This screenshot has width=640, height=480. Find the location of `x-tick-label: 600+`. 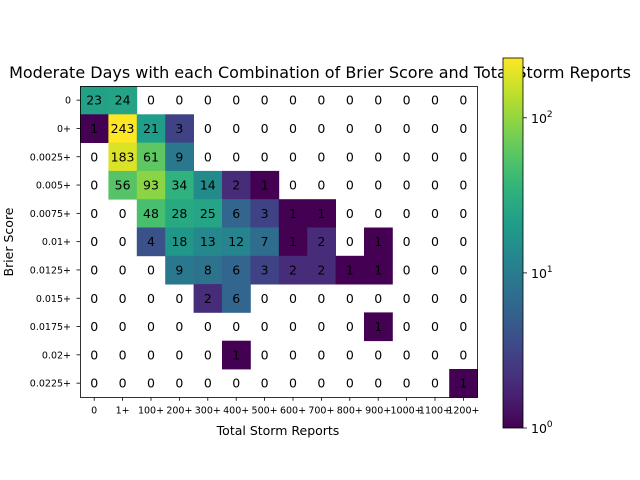

x-tick-label: 600+ is located at coordinates (293, 410).